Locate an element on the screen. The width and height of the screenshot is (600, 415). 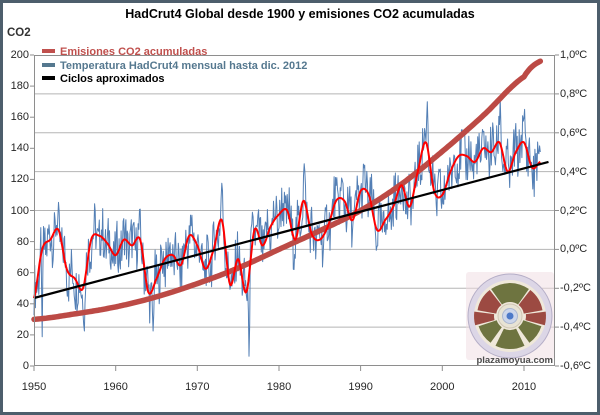
legend-item-emisiones: Emisiones CO2 acumuladas is located at coordinates (174, 53).